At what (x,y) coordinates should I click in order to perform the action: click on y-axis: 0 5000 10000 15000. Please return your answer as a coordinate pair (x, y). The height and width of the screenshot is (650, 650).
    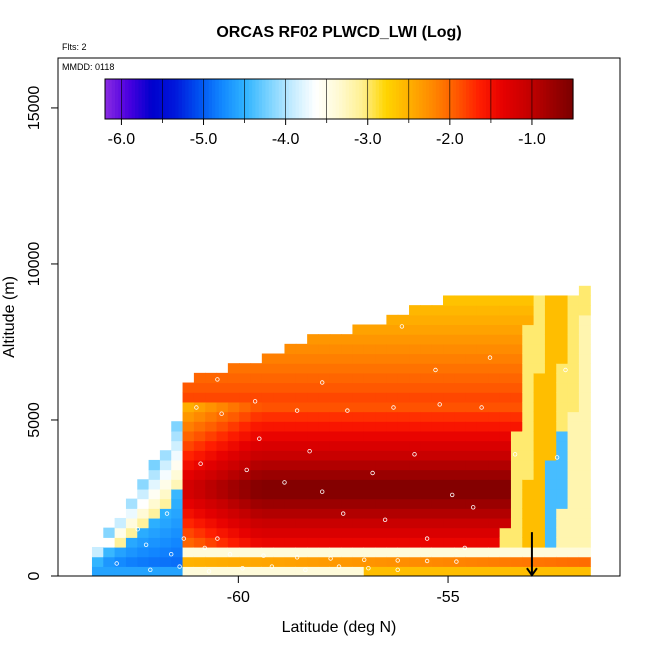
    Looking at the image, I should click on (42, 333).